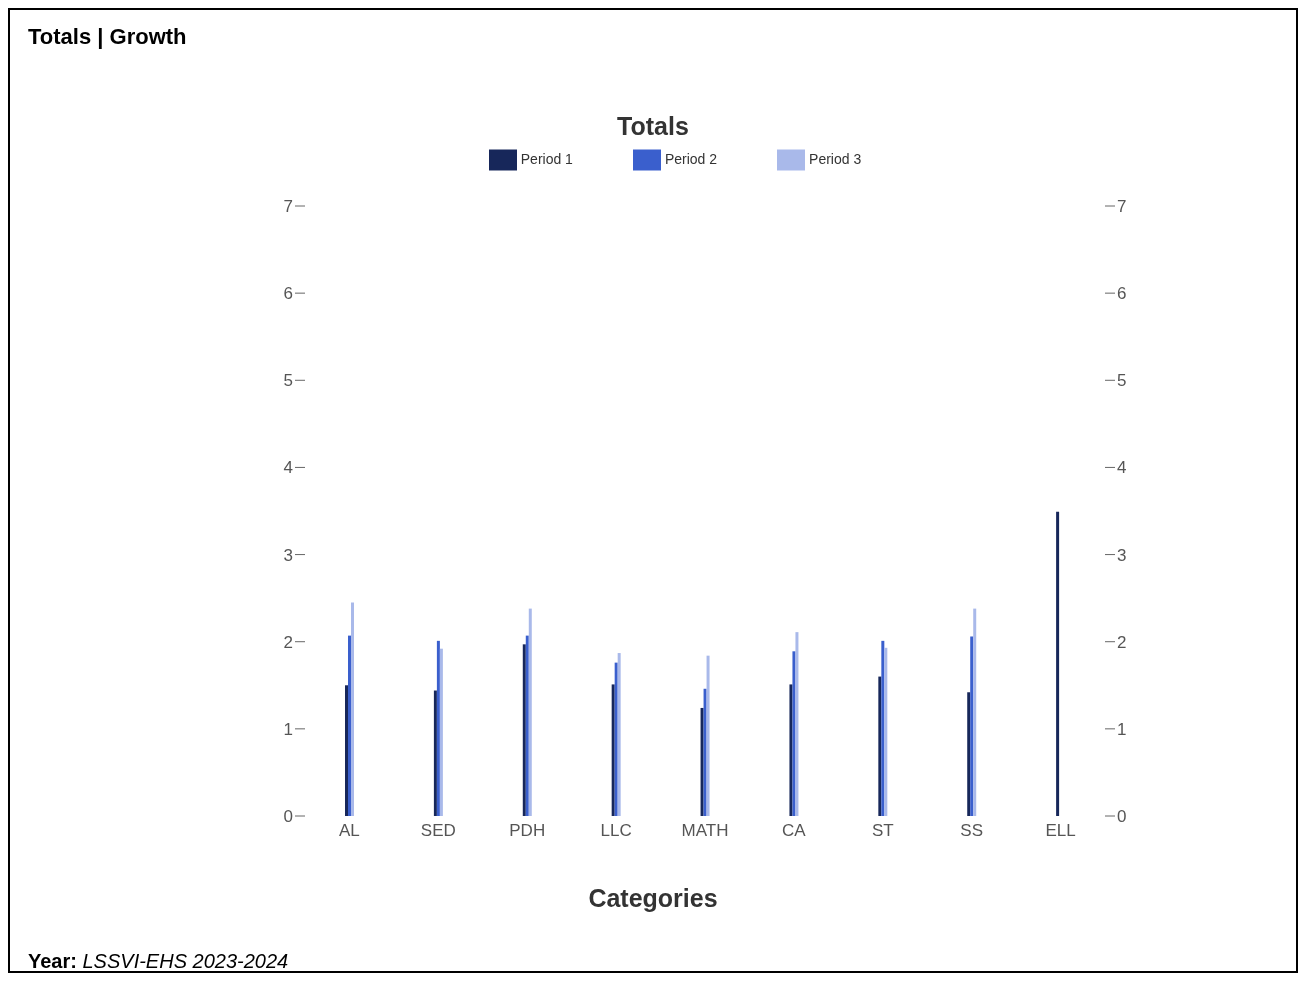  What do you see at coordinates (349, 831) in the screenshot?
I see `x-tick-label: AL` at bounding box center [349, 831].